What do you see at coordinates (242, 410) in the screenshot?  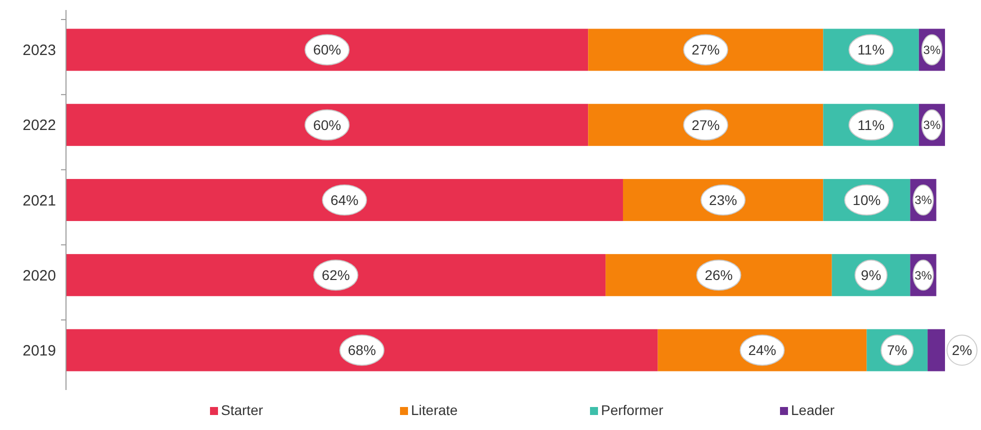 I see `legend-label: Starter` at bounding box center [242, 410].